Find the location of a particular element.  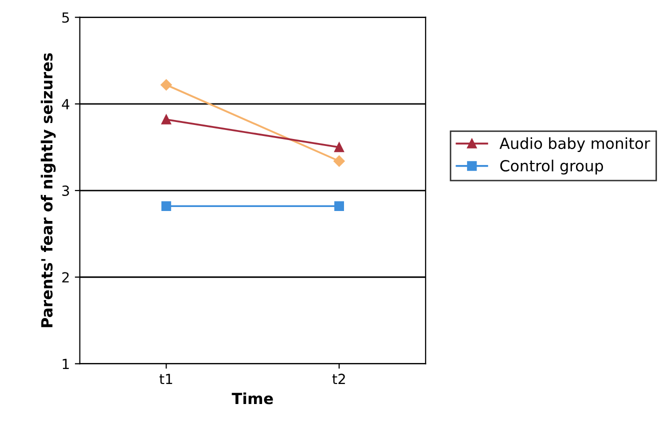

y-axis-title: Parents' fear of nightly seizures is located at coordinates (48, 190).